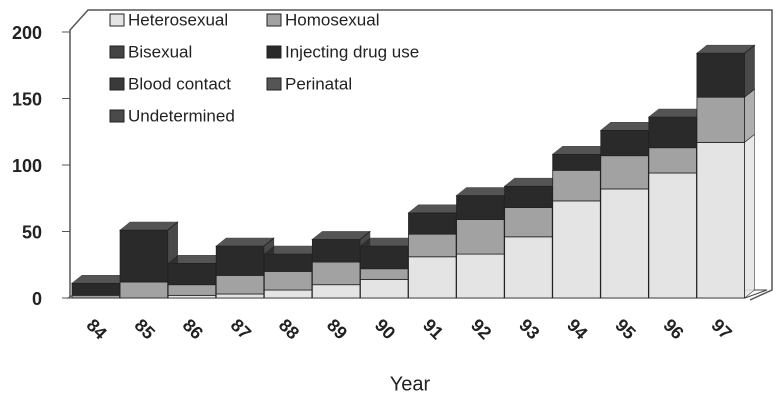  Describe the element at coordinates (352, 51) in the screenshot. I see `legend-label: Injecting drug use` at that location.